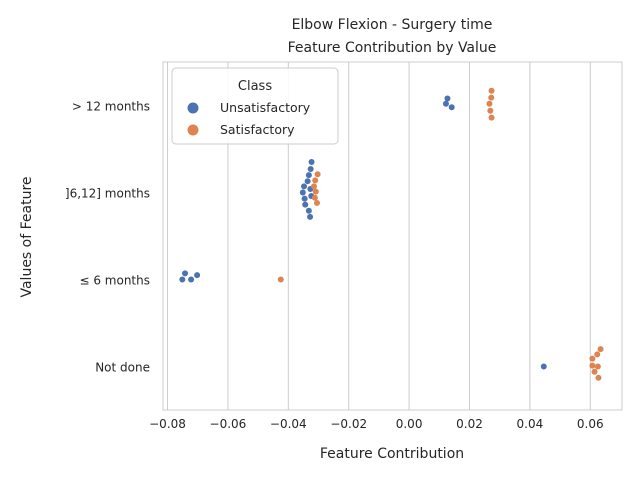 Image resolution: width=640 pixels, height=480 pixels. Describe the element at coordinates (114, 281) in the screenshot. I see `y-tick-label: ≤ 6 months` at that location.